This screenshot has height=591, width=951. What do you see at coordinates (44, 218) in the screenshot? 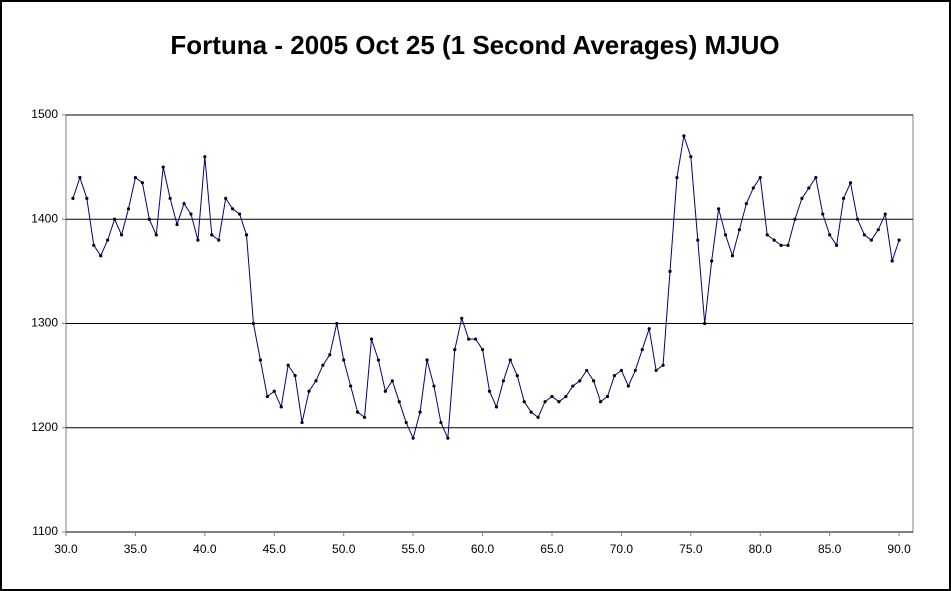
I see `y-tick-label: 1400` at bounding box center [44, 218].